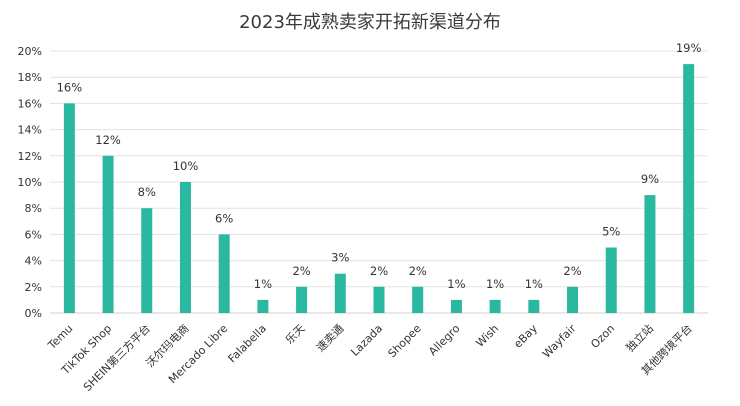 Image resolution: width=740 pixels, height=406 pixels. Describe the element at coordinates (525, 336) in the screenshot. I see `x-tick-label: eBay` at that location.